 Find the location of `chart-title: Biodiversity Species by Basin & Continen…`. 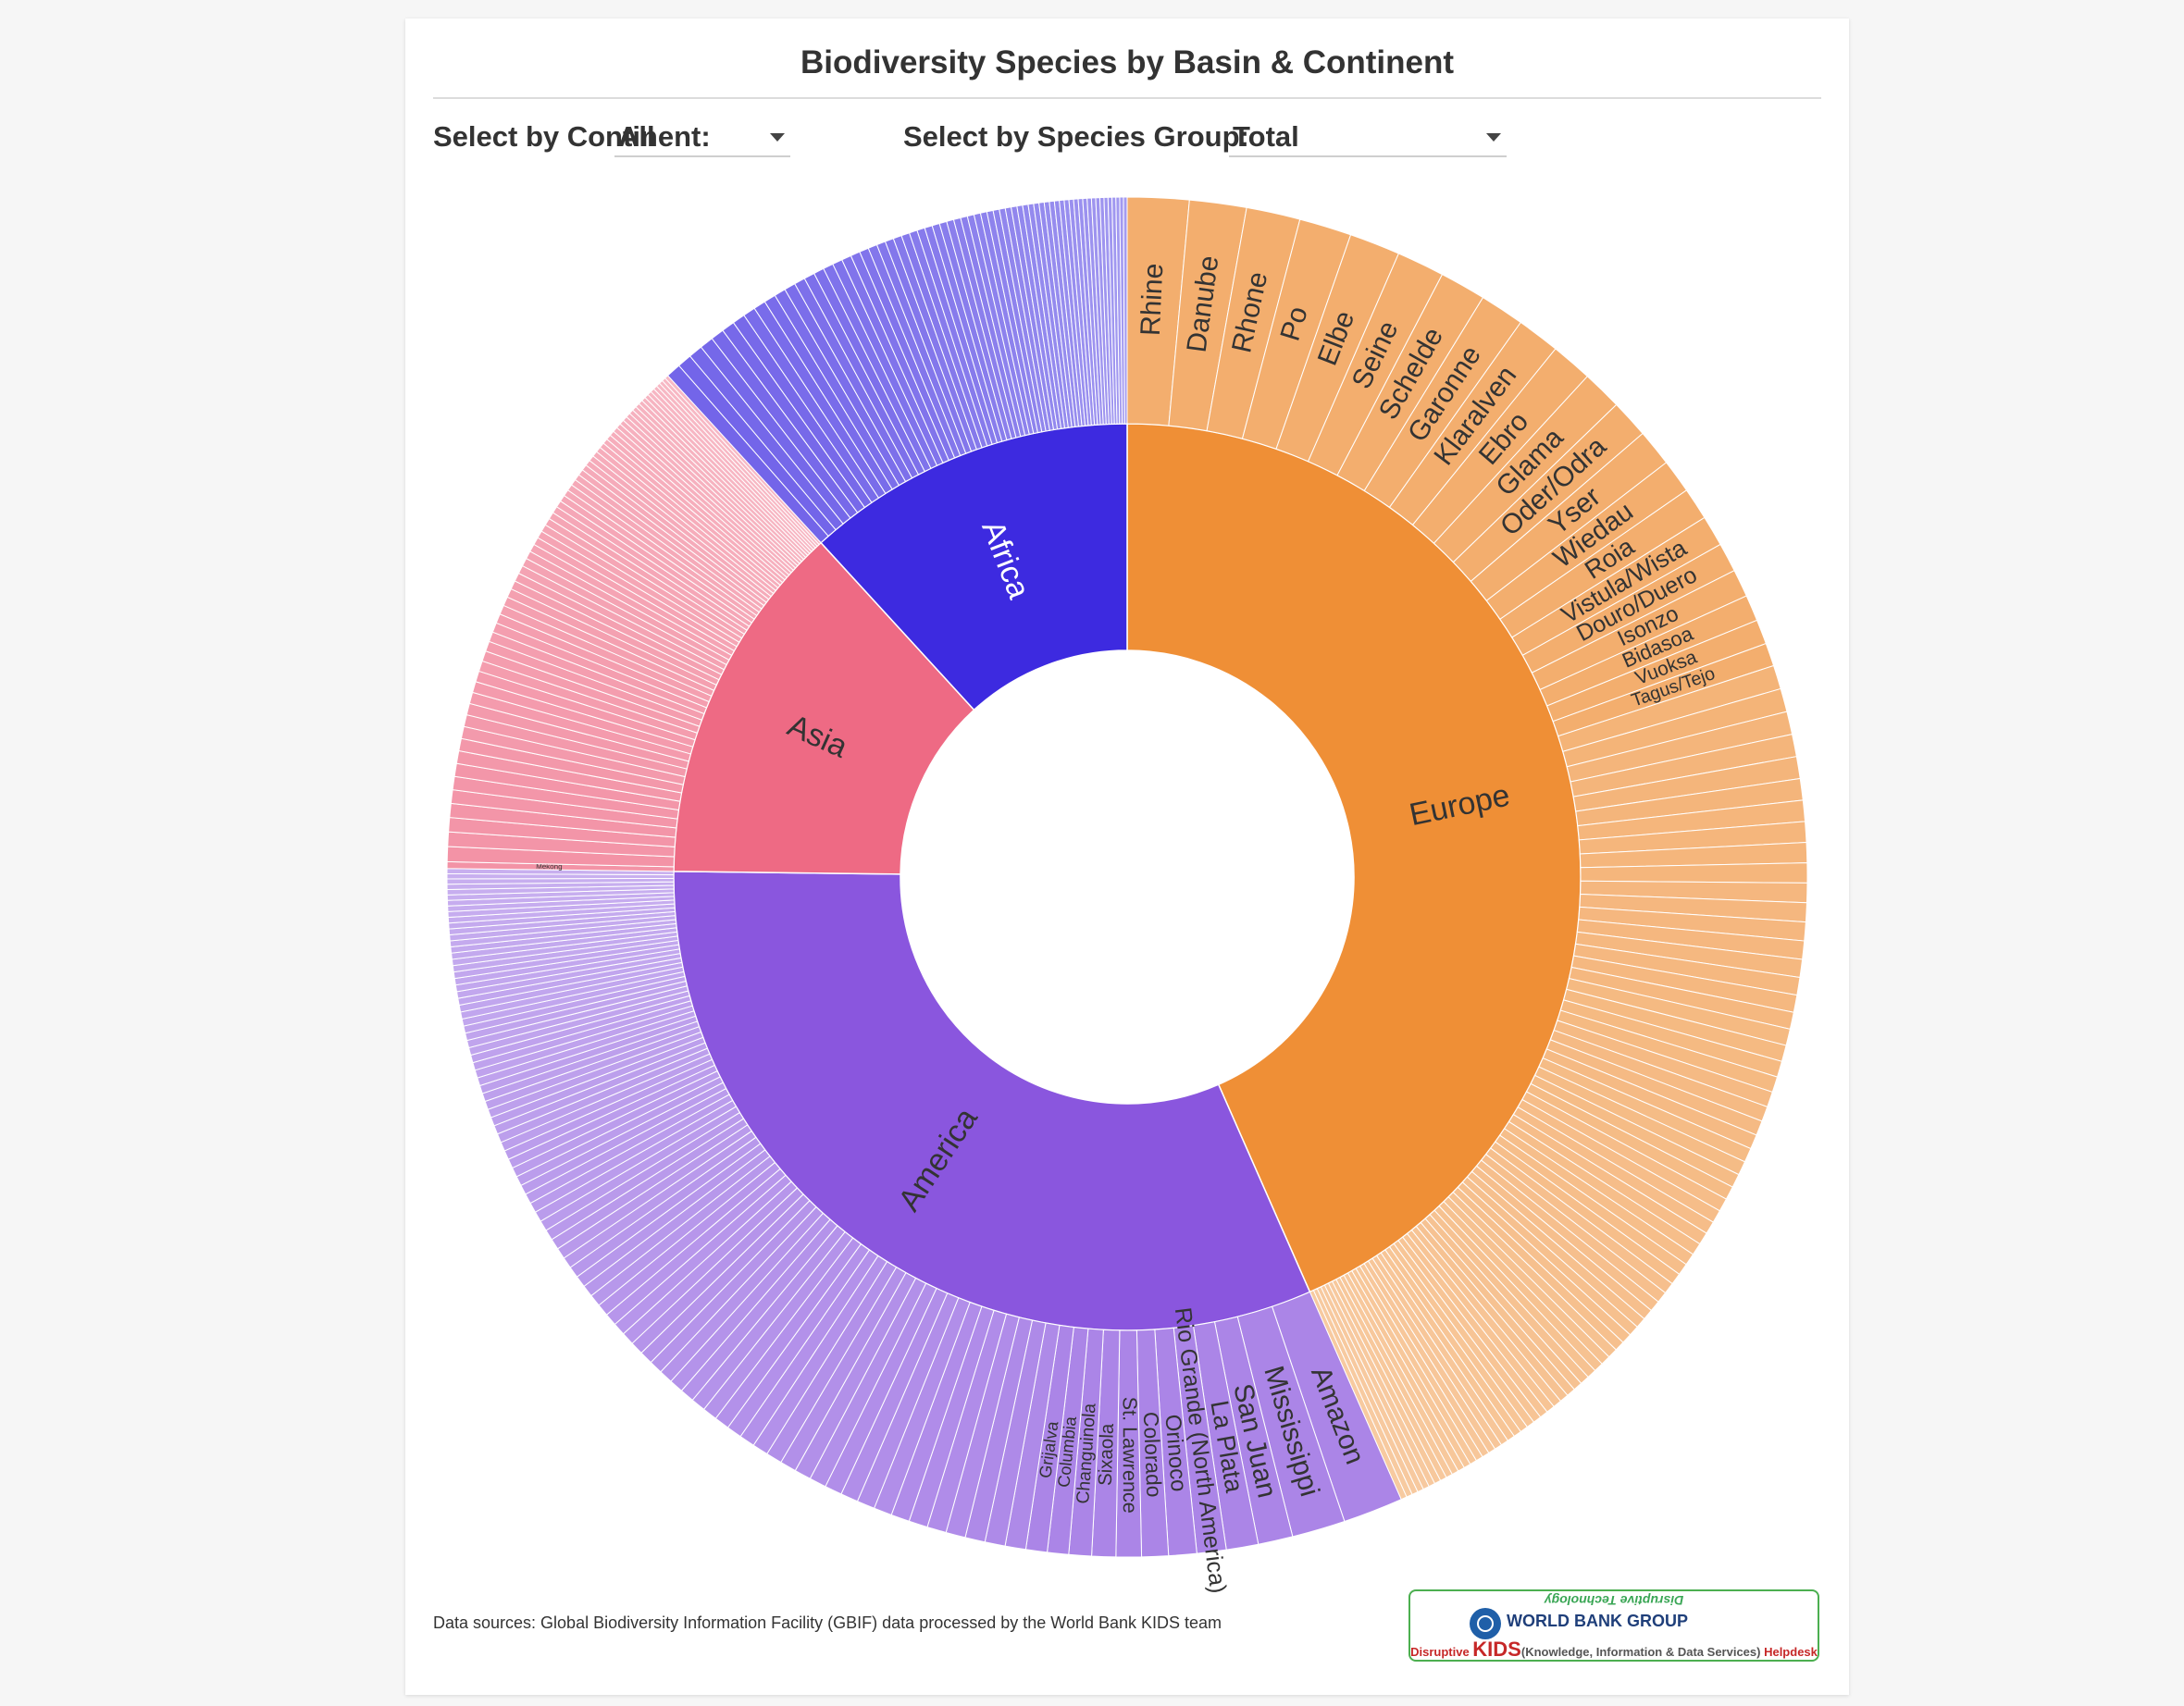

chart-title: Biodiversity Species by Basin & Continen… is located at coordinates (1127, 62).